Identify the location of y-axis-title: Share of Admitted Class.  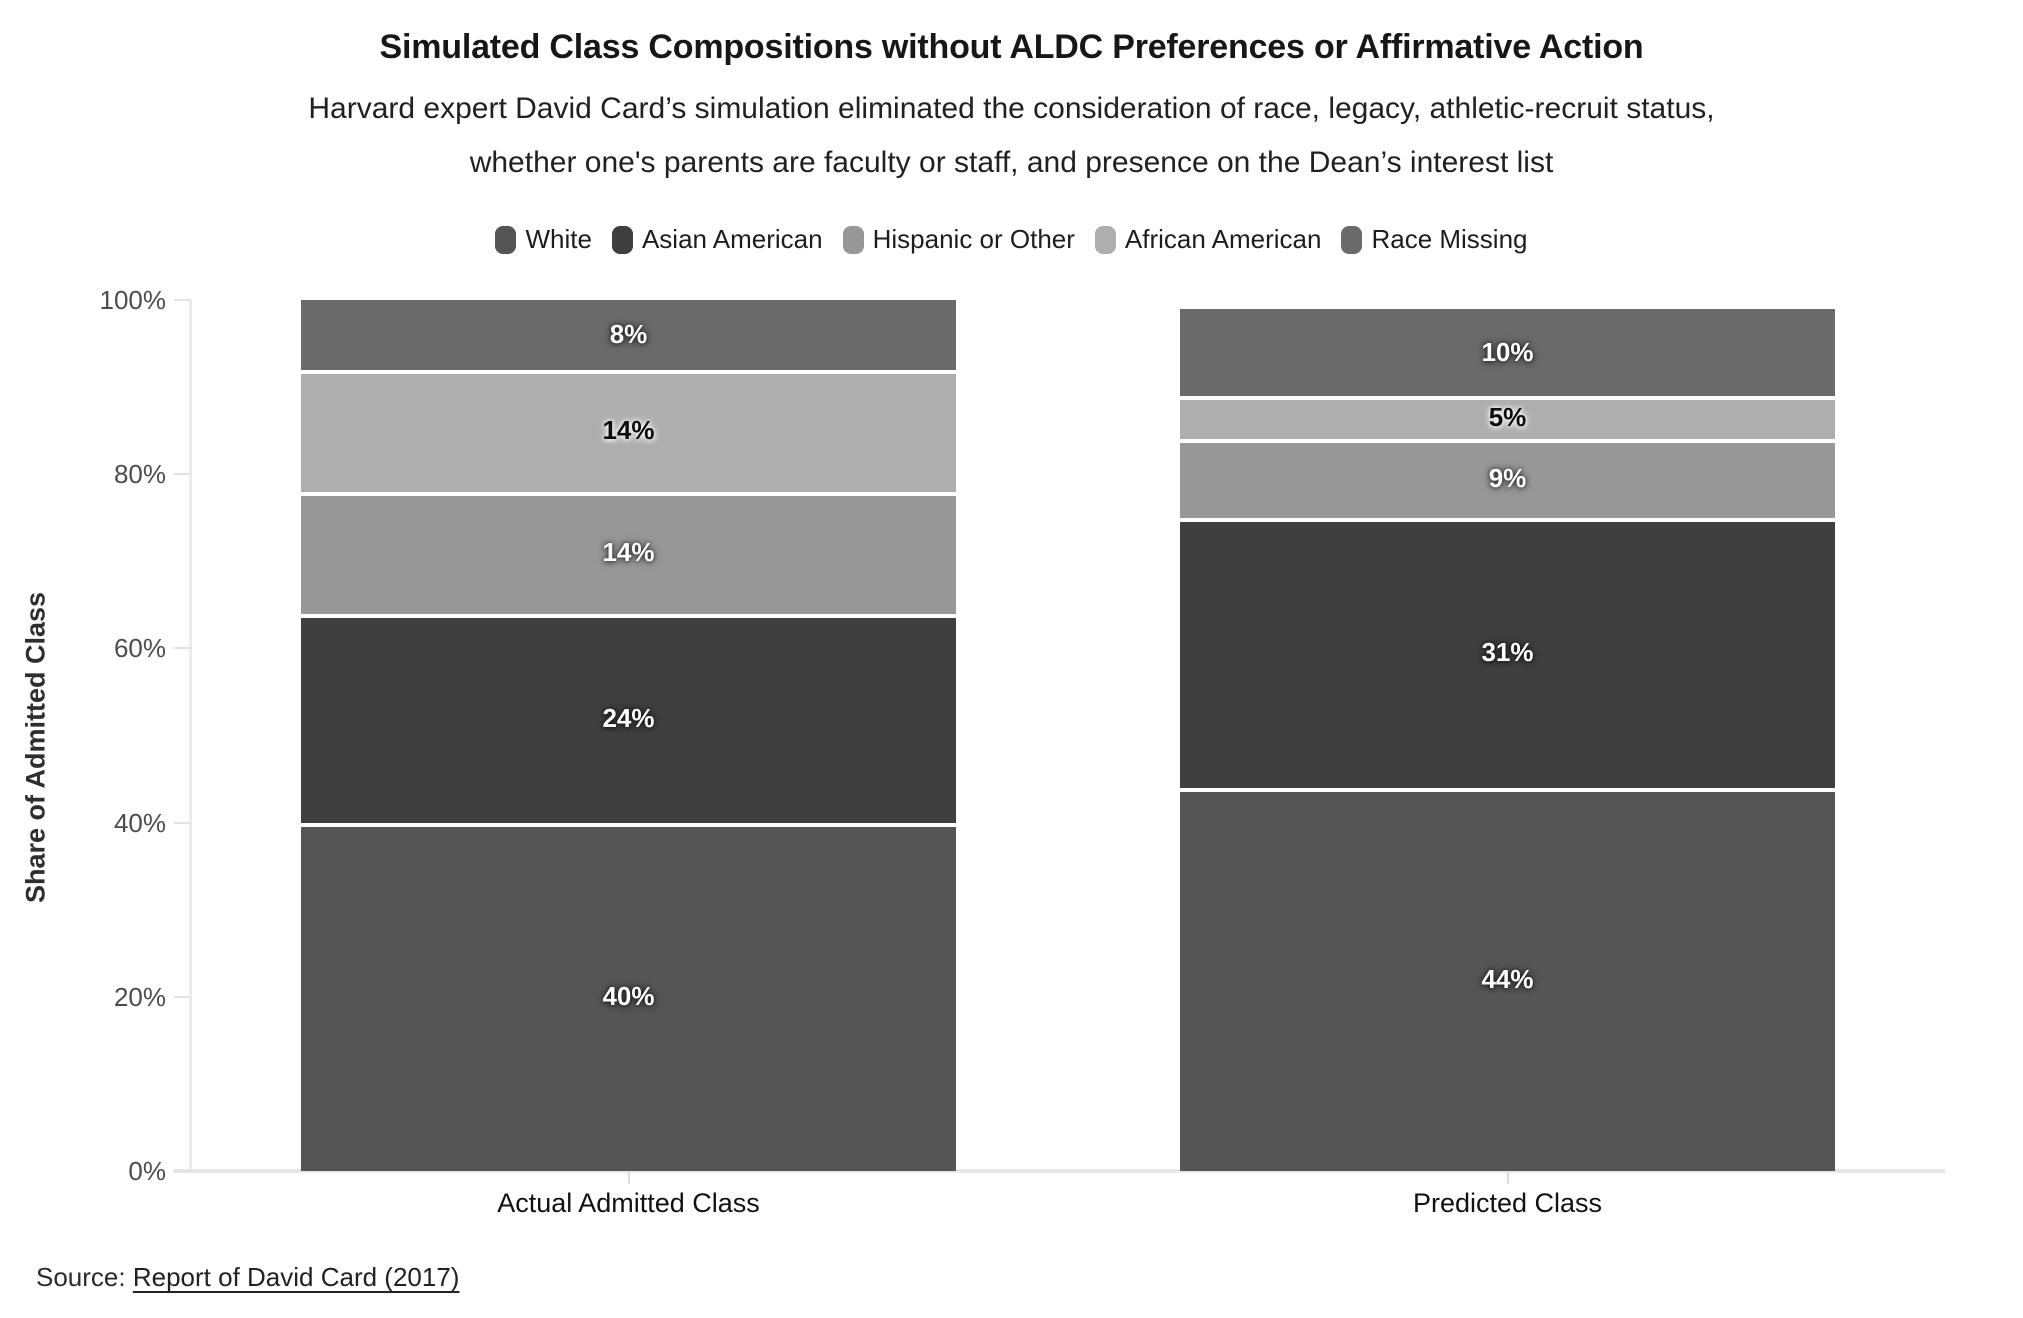
(35, 747).